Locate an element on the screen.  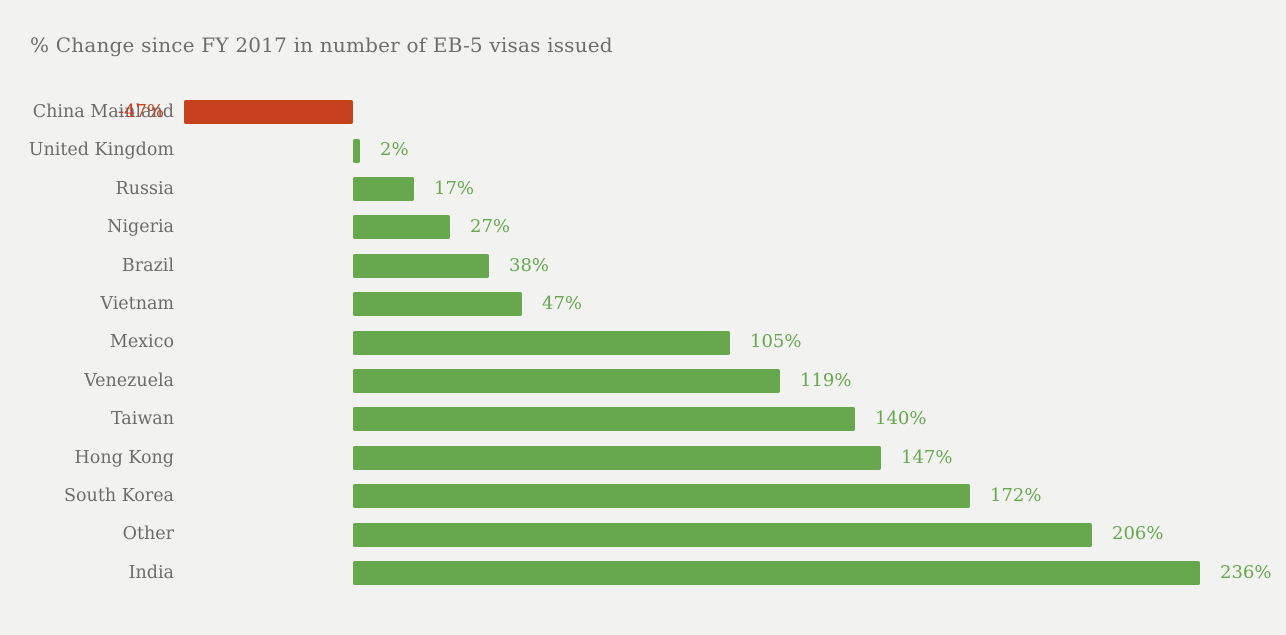
value-label: 236% is located at coordinates (1246, 572).